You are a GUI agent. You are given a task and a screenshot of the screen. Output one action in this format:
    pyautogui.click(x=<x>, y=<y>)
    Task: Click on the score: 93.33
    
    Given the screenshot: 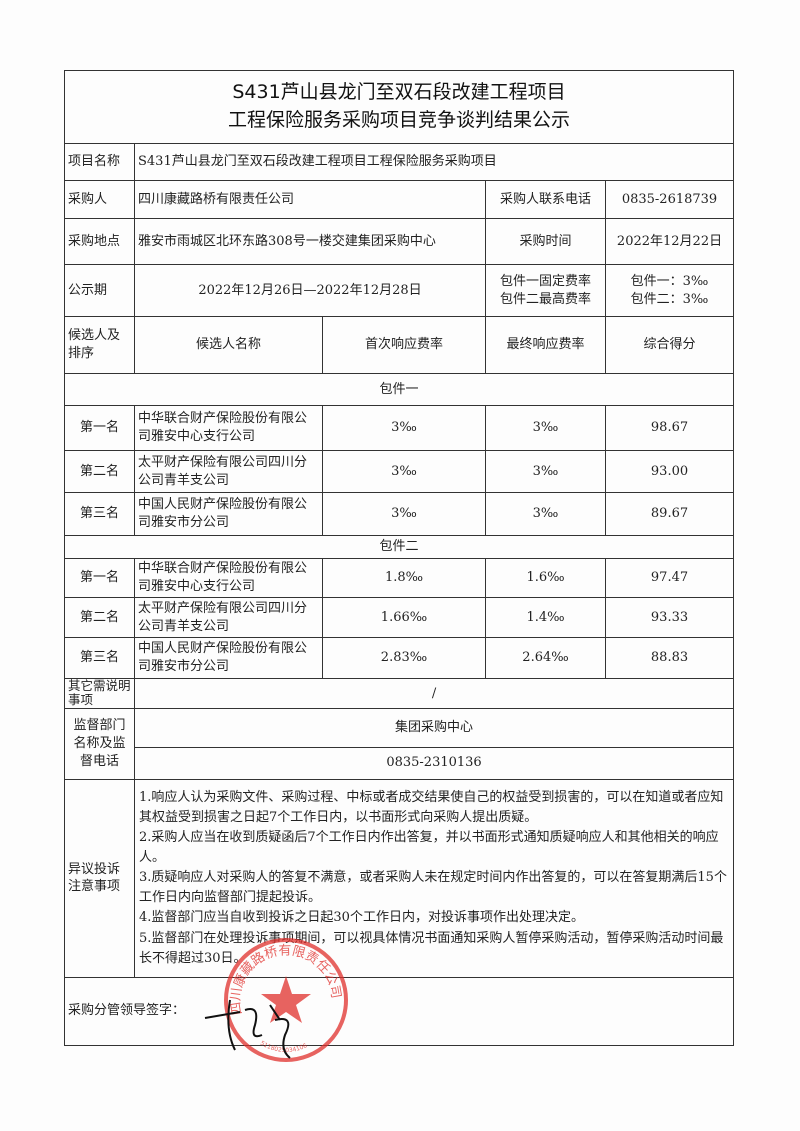 What is the action you would take?
    pyautogui.click(x=669, y=617)
    